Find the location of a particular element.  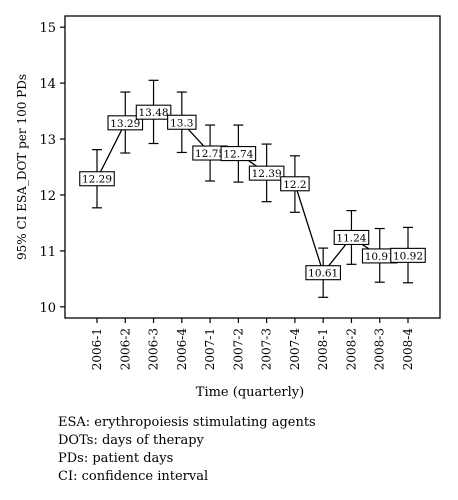

data-label-1: 13.29 is located at coordinates (125, 124).